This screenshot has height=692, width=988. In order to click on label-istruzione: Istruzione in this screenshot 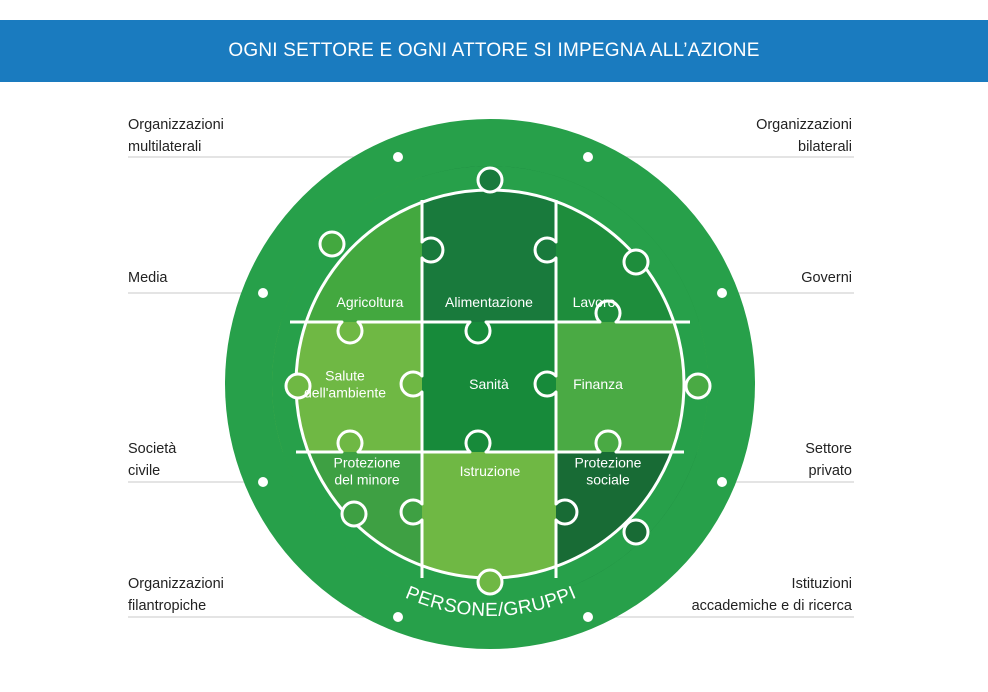, I will do `click(490, 471)`.